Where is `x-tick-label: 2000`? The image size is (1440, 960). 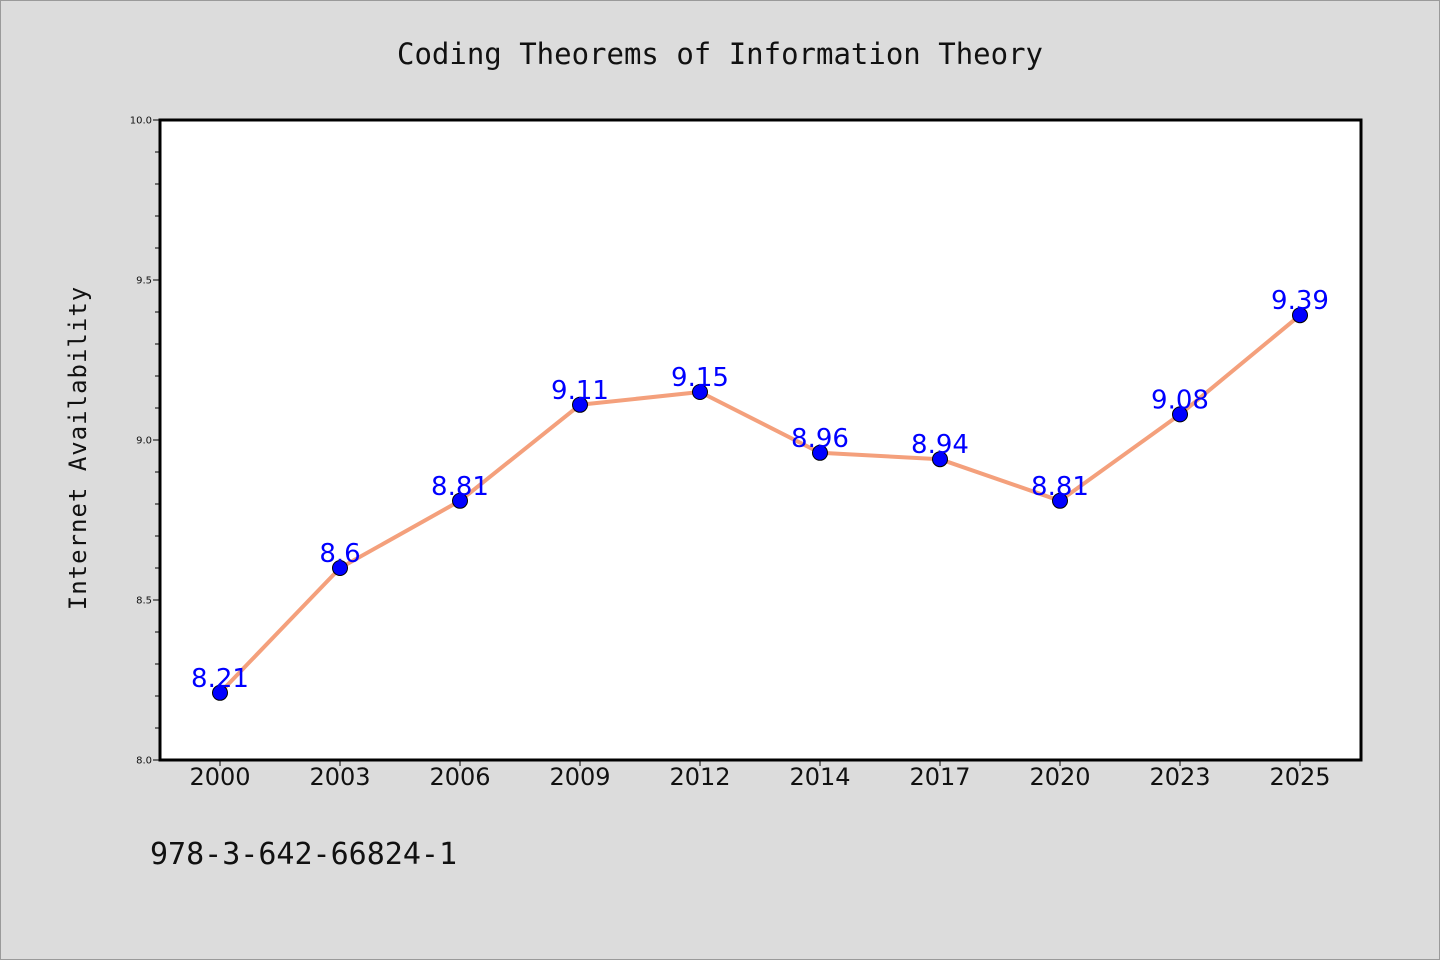
x-tick-label: 2000 is located at coordinates (219, 777).